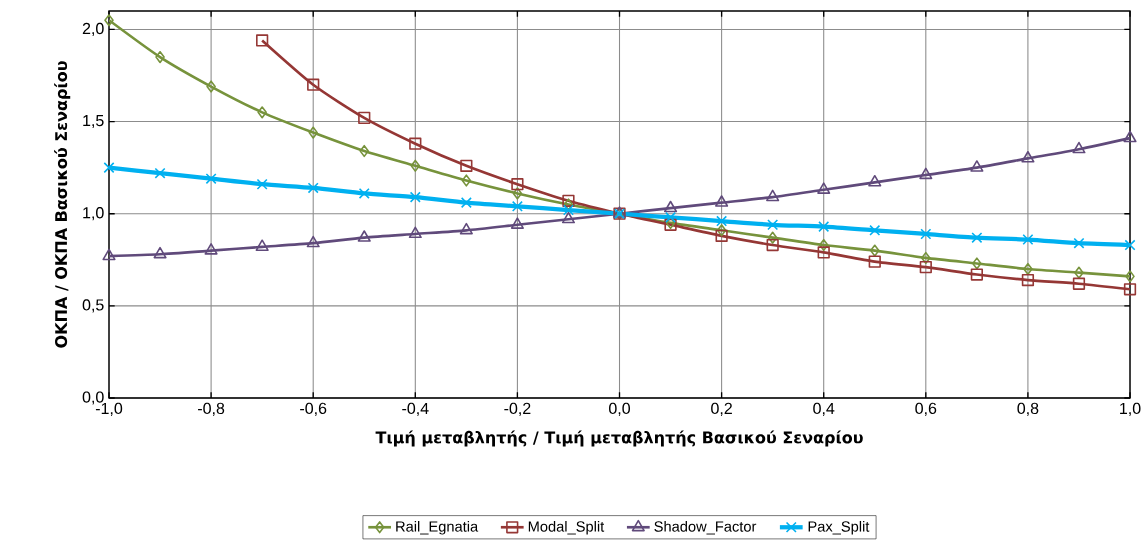 This screenshot has width=1148, height=542. What do you see at coordinates (211, 409) in the screenshot?
I see `x-tick-label: -0,8` at bounding box center [211, 409].